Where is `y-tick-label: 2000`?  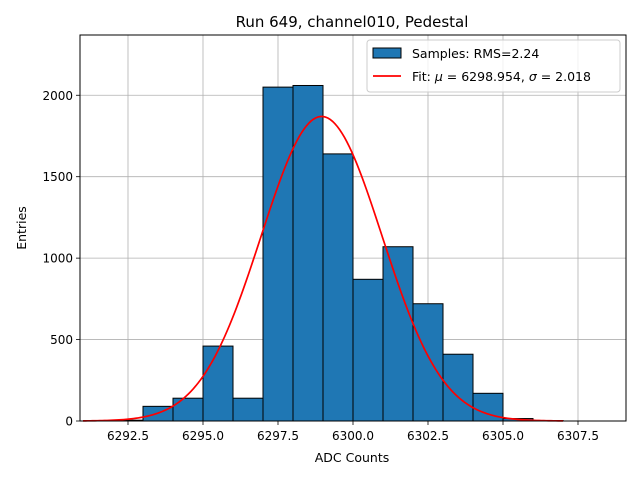 y-tick-label: 2000 is located at coordinates (57, 96).